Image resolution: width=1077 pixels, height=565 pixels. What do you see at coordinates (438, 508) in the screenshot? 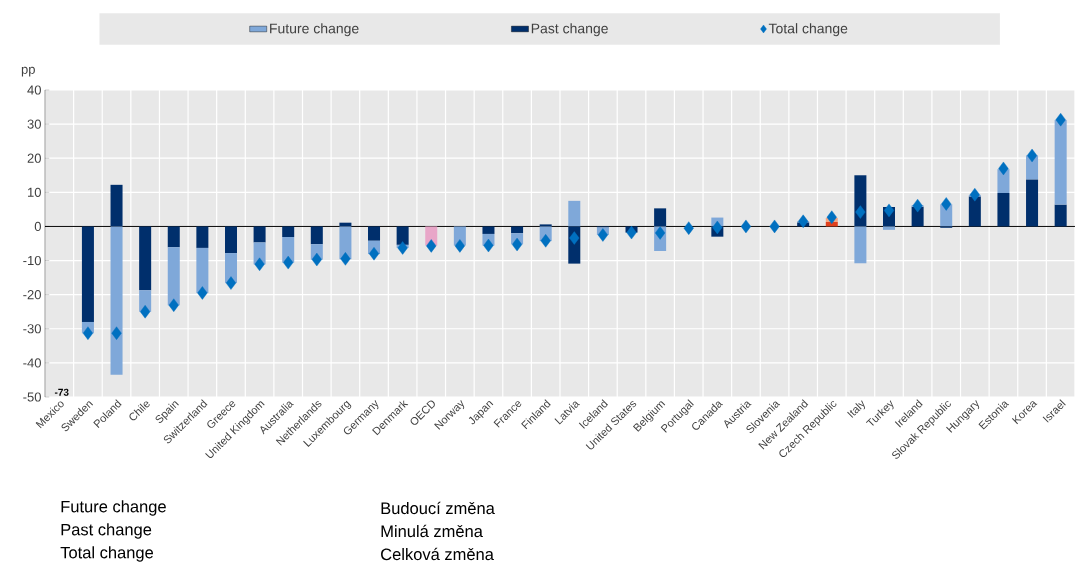
I see `text: Budoucí změna` at bounding box center [438, 508].